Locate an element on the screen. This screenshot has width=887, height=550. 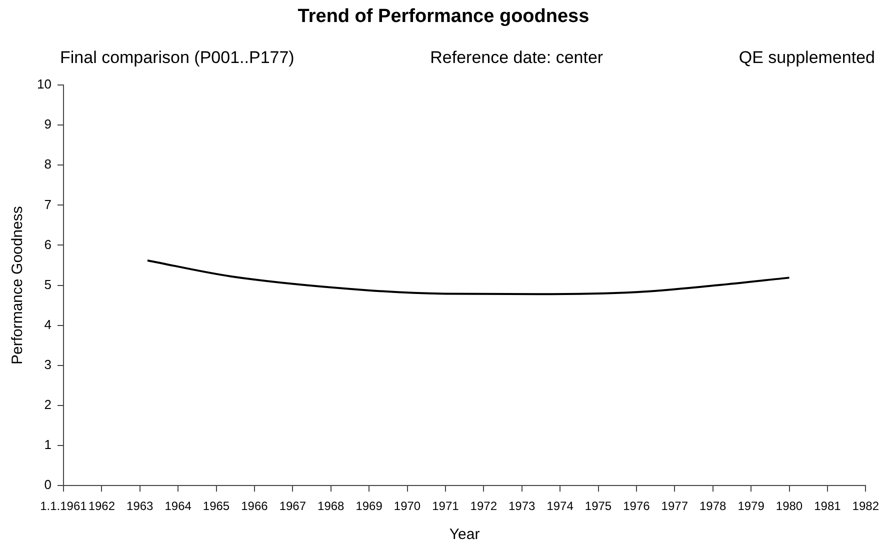
x-tick-label: 1968 is located at coordinates (331, 506).